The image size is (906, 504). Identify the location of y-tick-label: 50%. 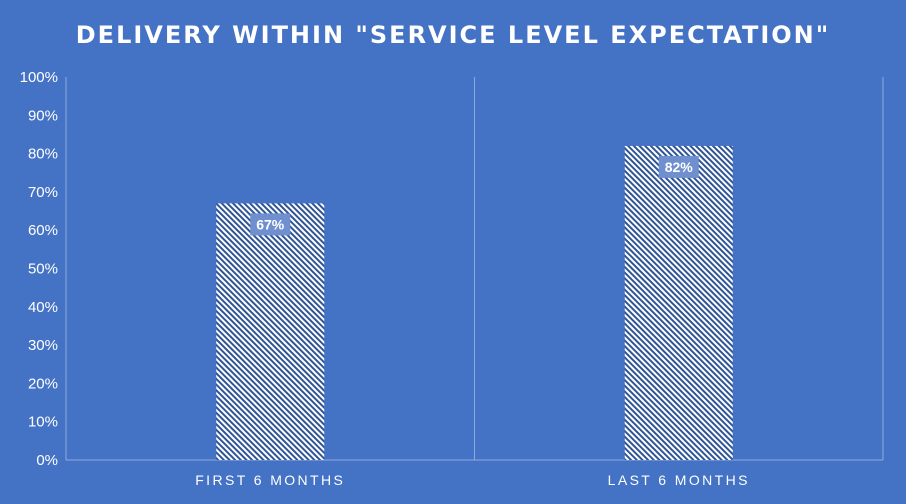
(43, 269).